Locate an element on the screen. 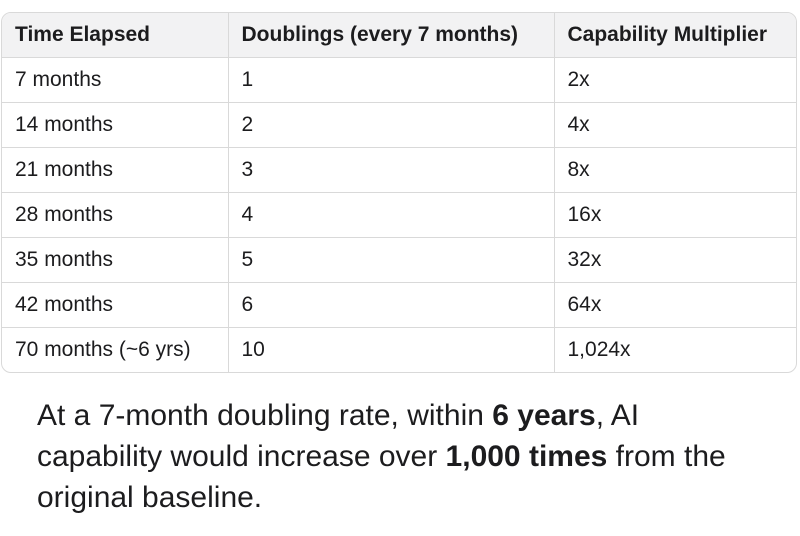  table-row: 28 months 4 16x is located at coordinates (399, 215).